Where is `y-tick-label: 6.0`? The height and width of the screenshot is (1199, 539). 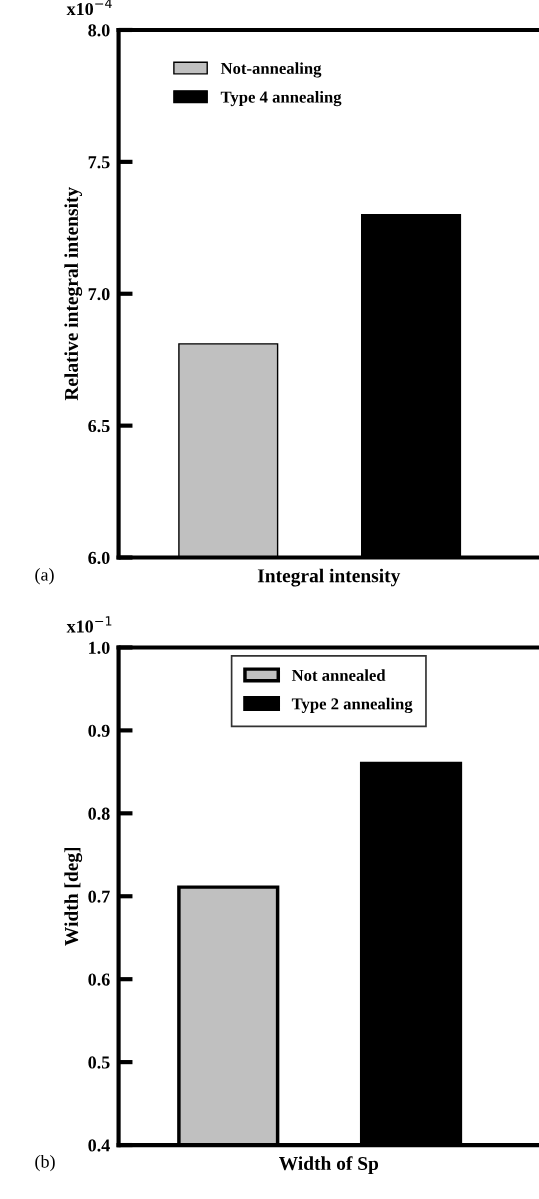
y-tick-label: 6.0 is located at coordinates (99, 558).